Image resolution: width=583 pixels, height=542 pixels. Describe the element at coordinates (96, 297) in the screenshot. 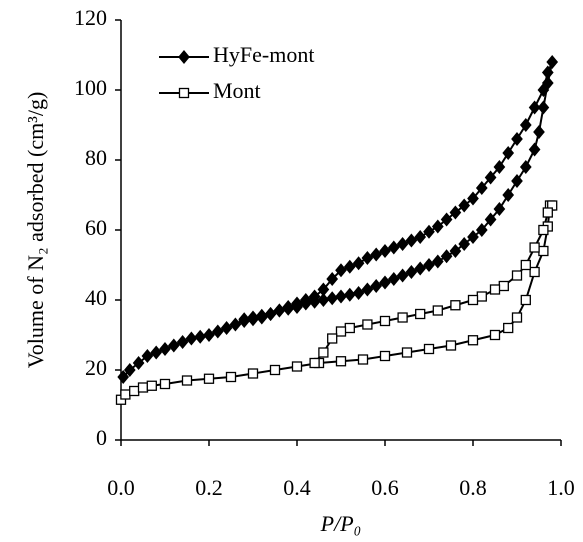

I see `y-tick-label: 40` at that location.